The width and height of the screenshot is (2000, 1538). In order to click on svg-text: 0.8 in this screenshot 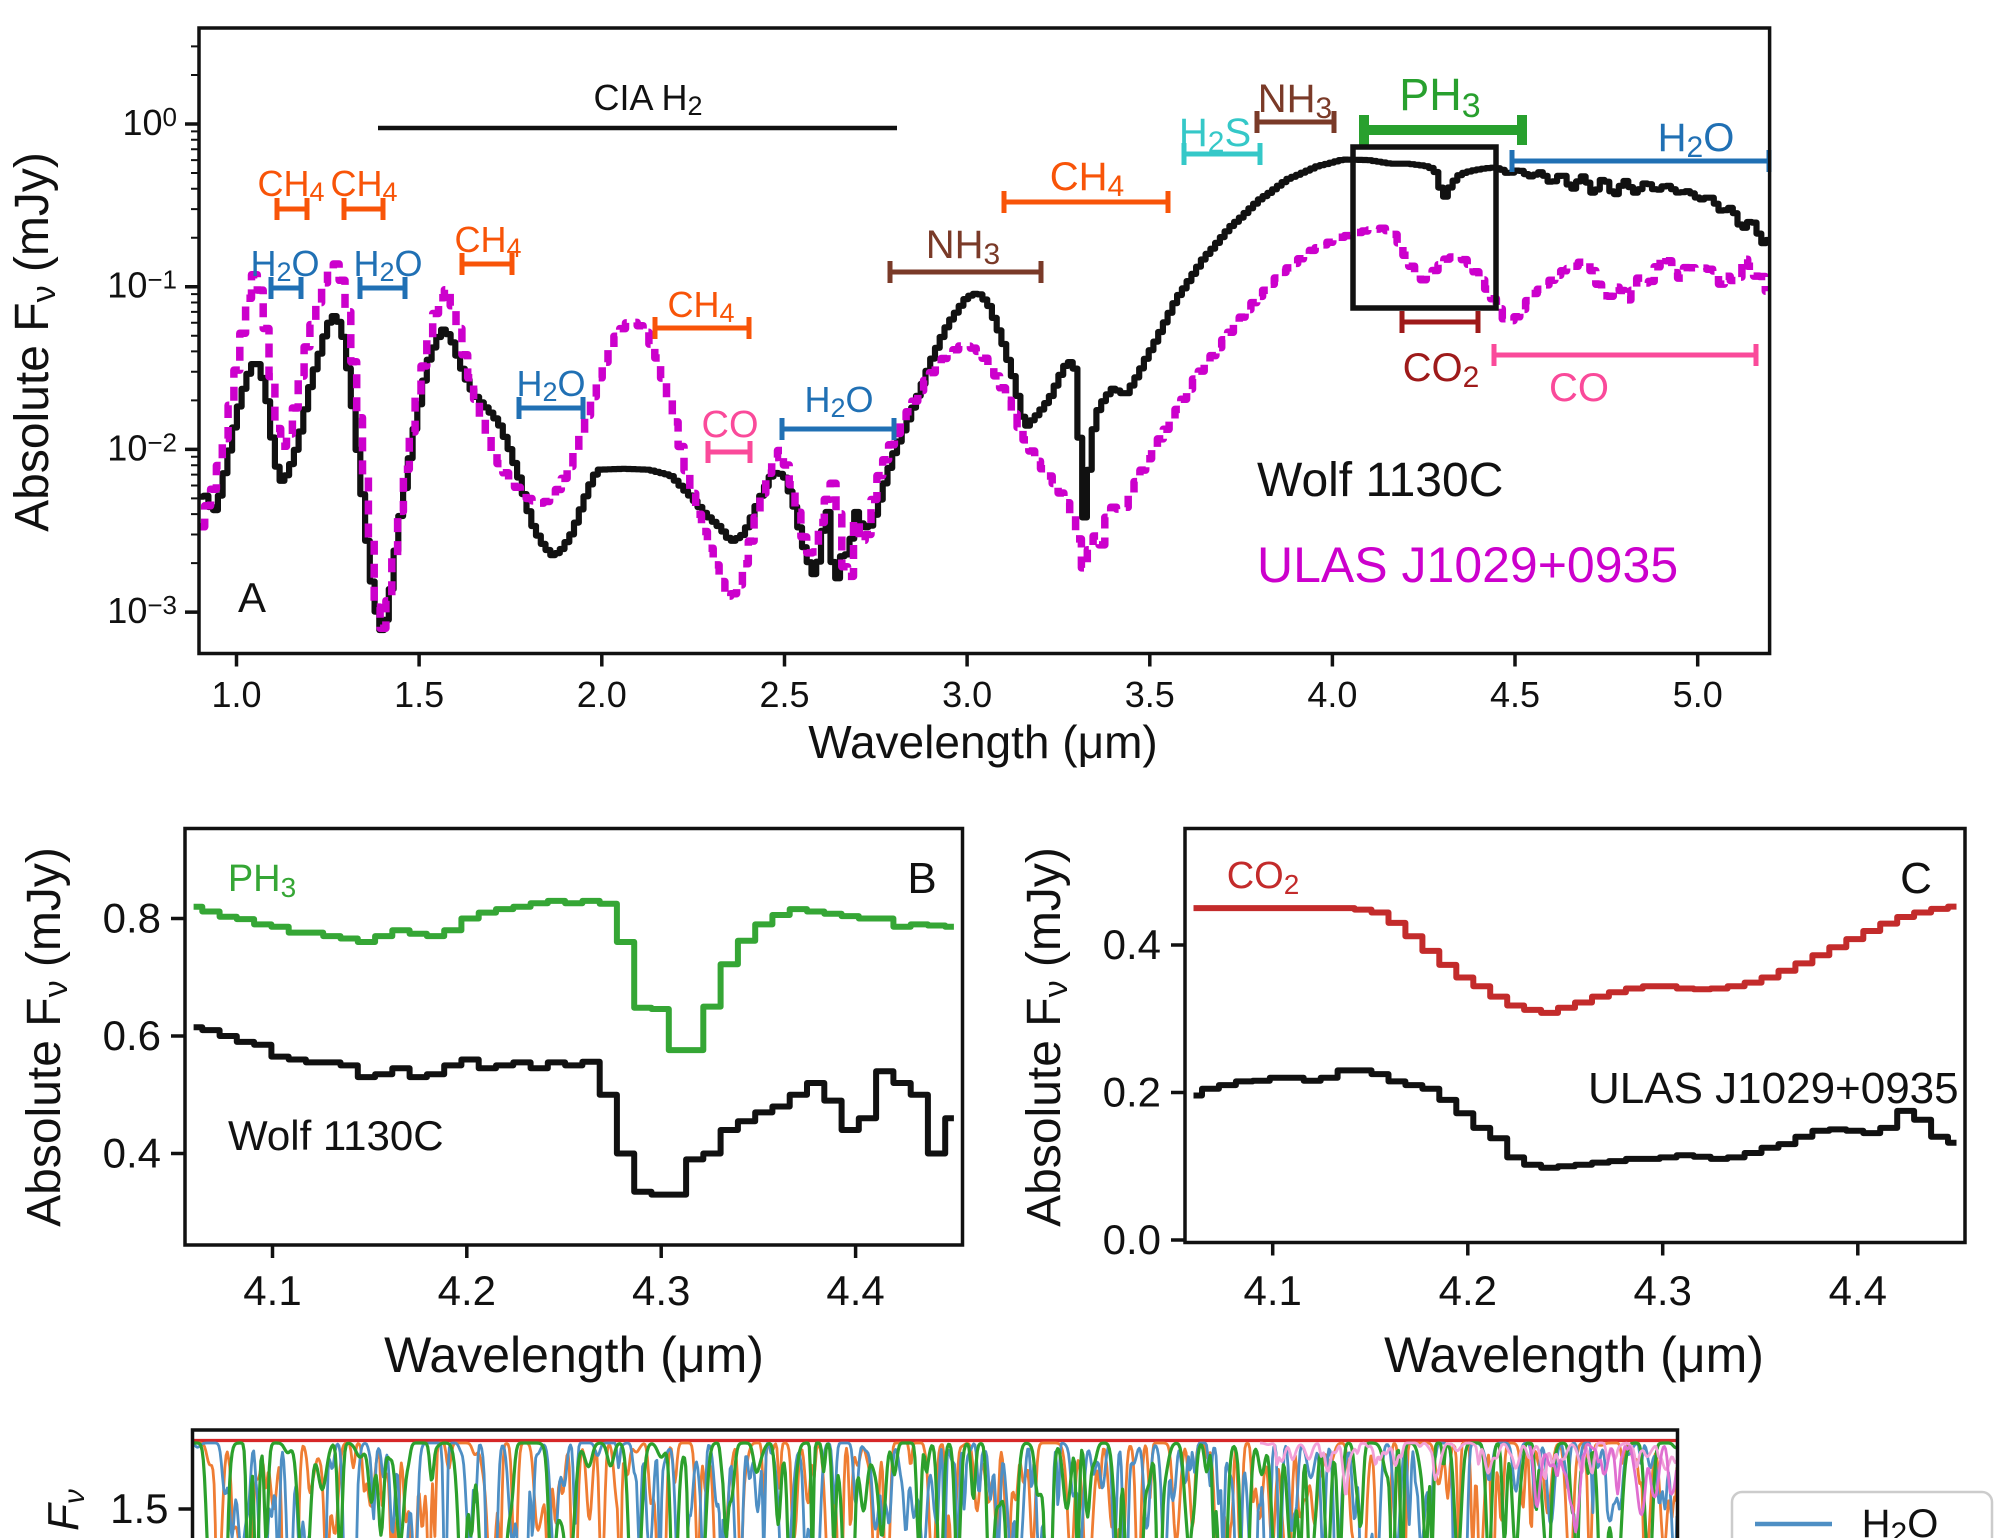, I will do `click(132, 918)`.